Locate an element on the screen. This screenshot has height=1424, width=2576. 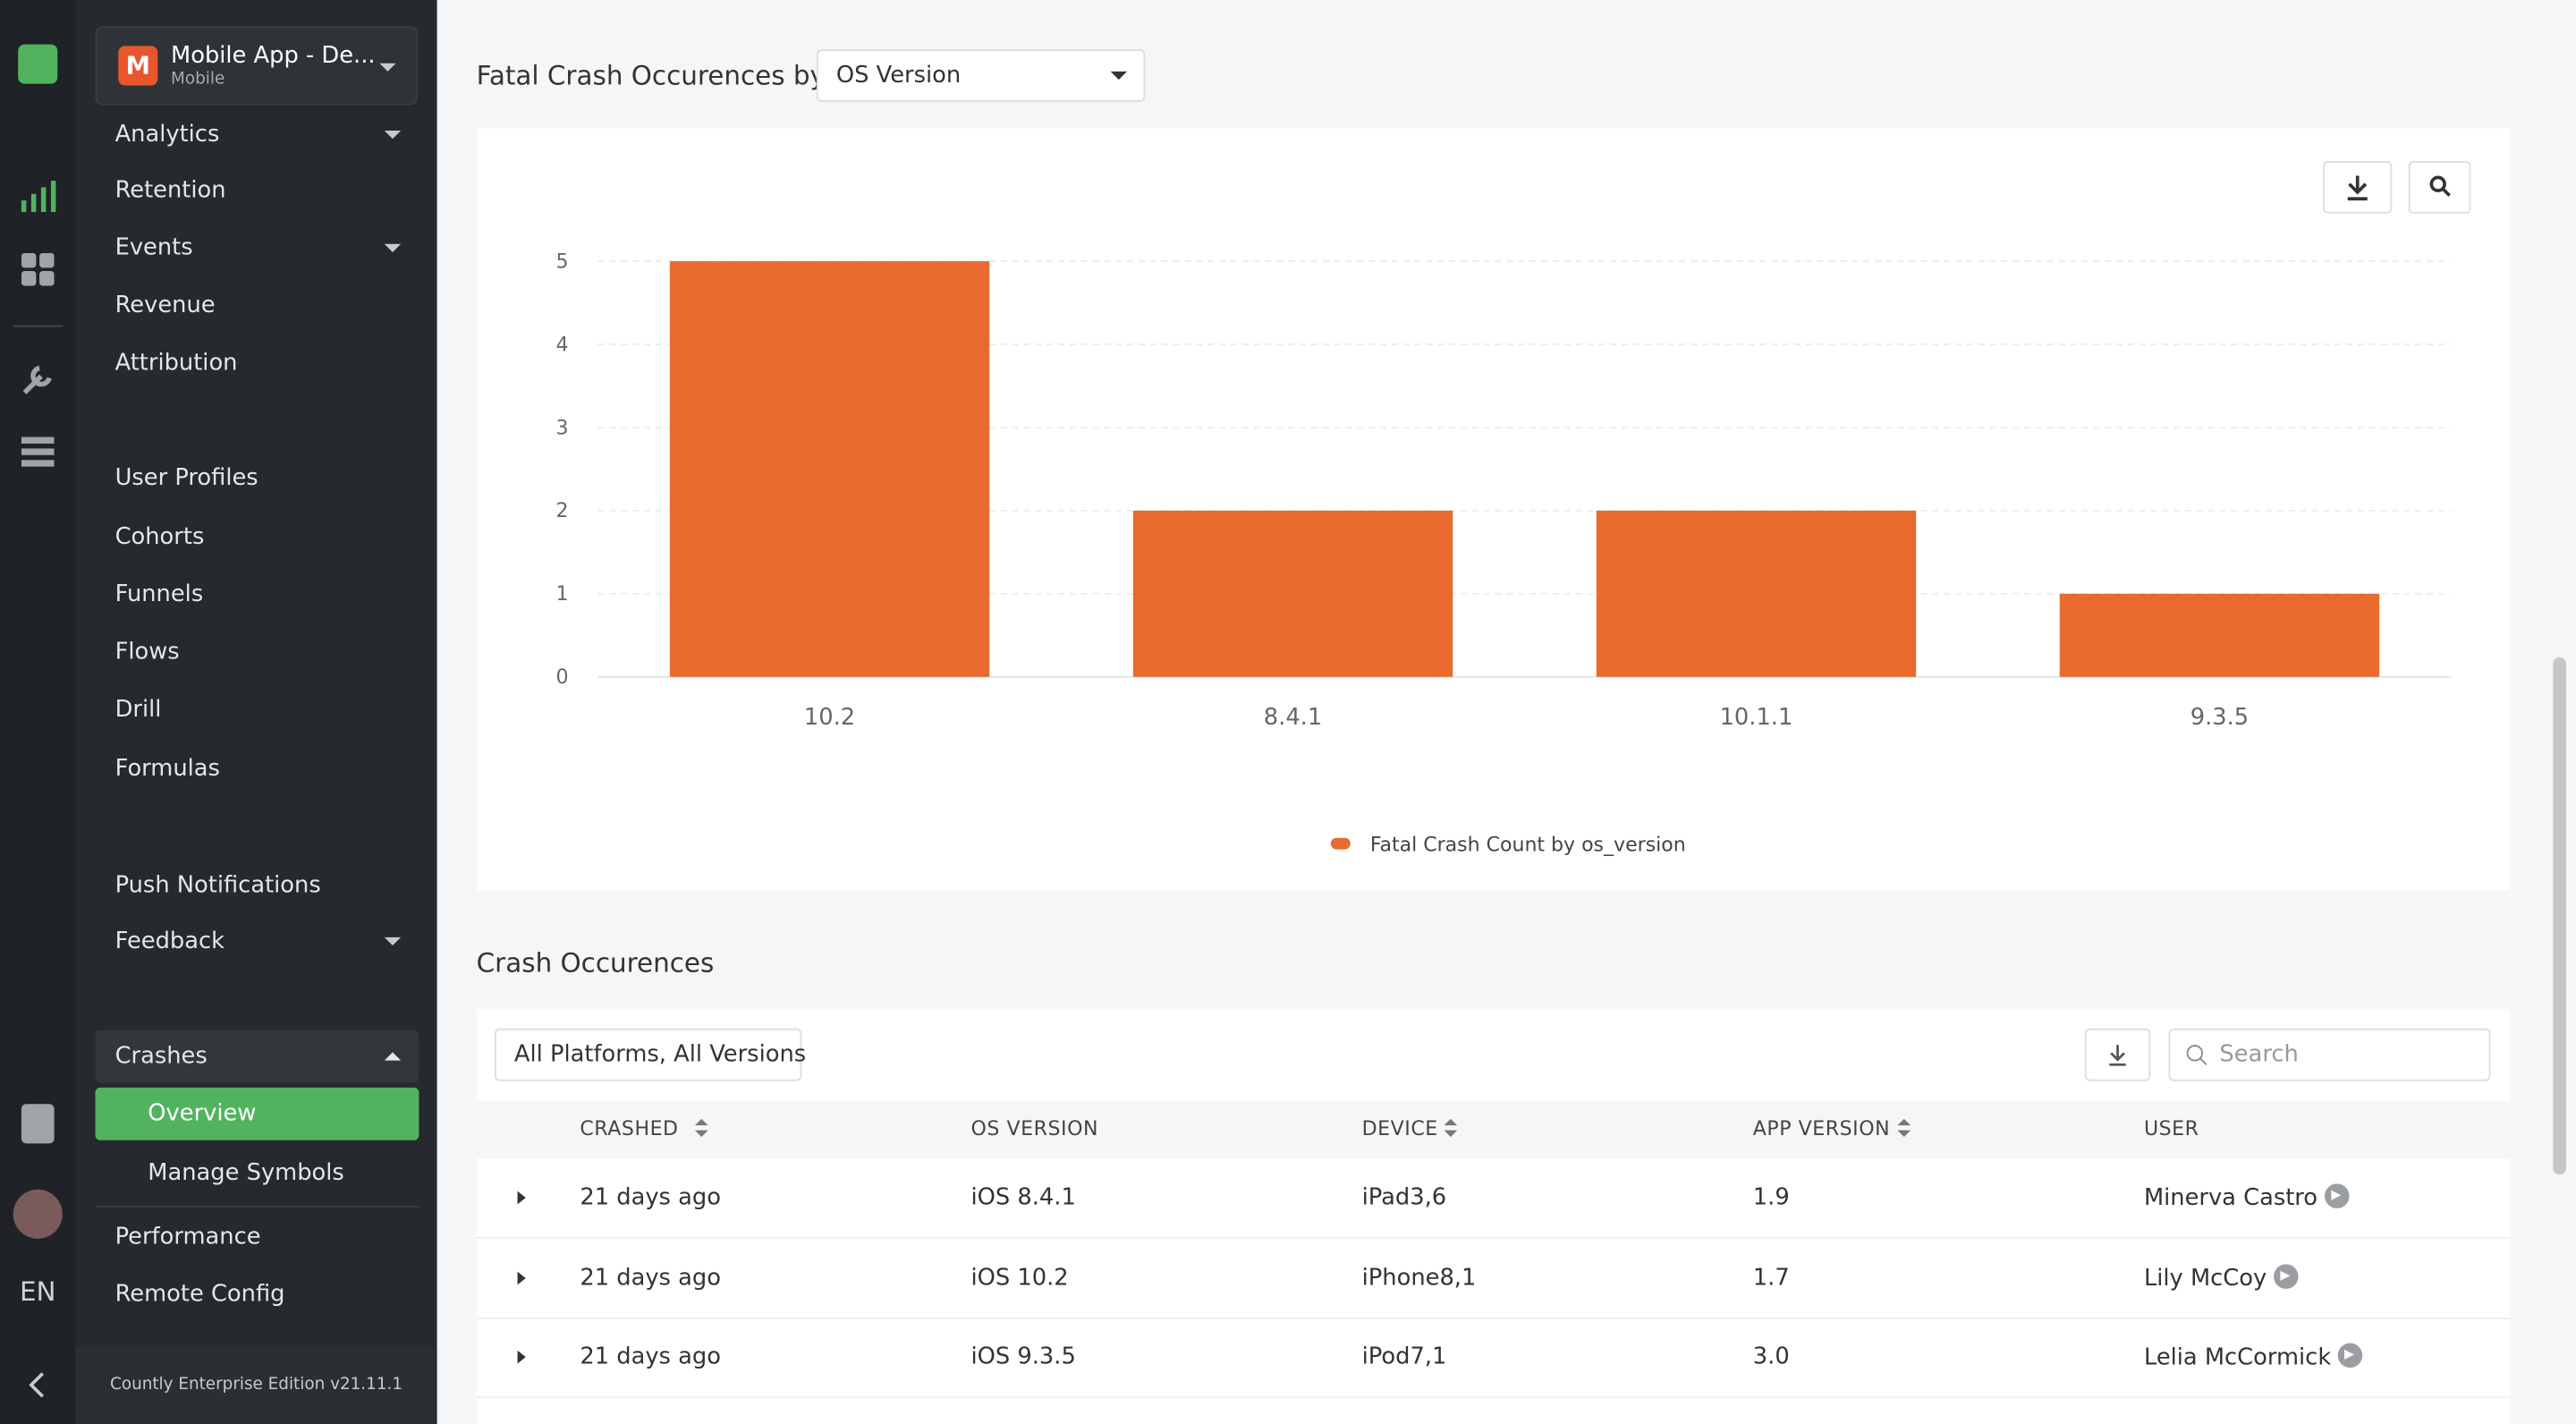
dashboard-icon is located at coordinates (38, 269).